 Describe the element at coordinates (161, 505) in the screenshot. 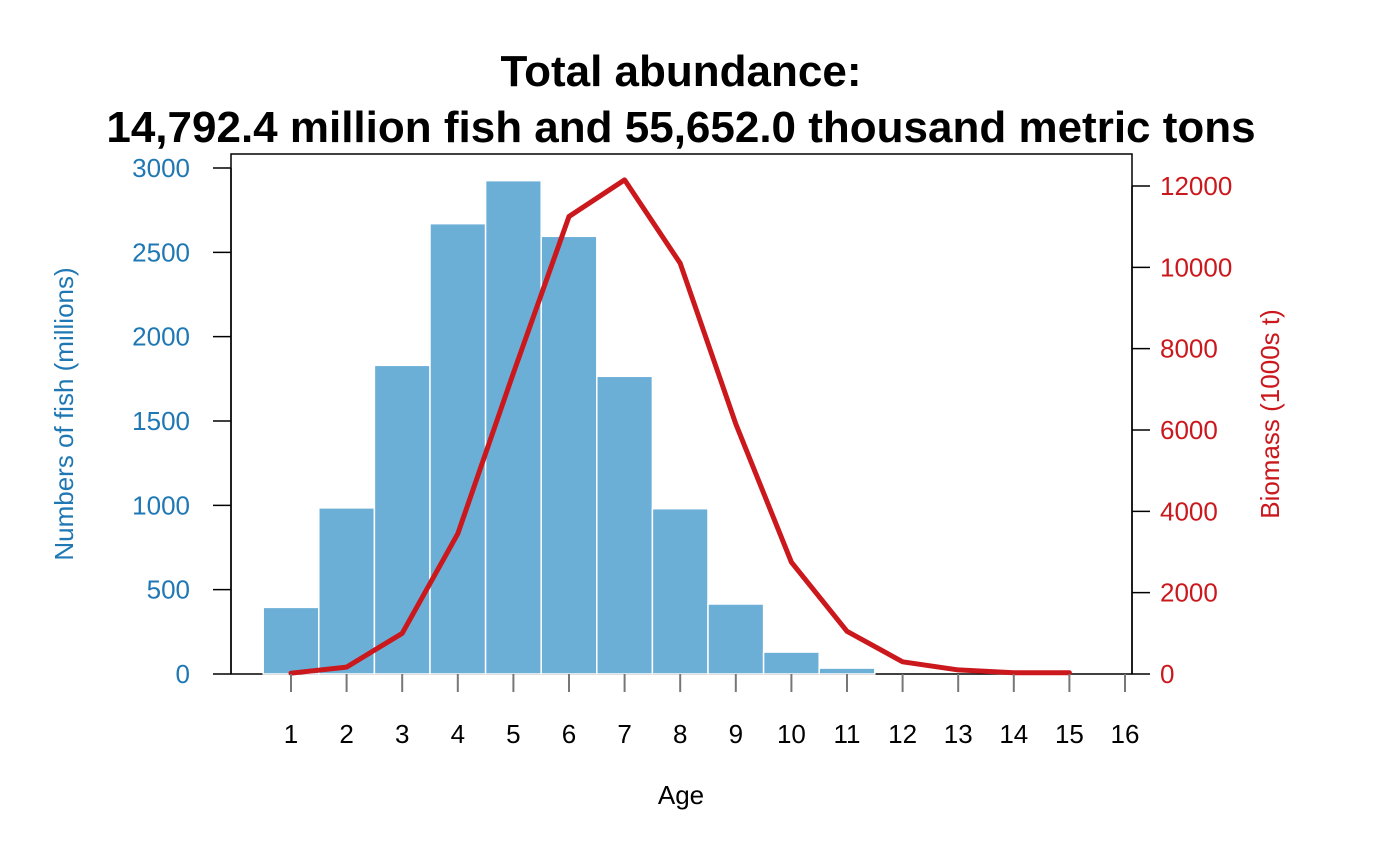

I see `y-left-tick-label: 1000` at that location.